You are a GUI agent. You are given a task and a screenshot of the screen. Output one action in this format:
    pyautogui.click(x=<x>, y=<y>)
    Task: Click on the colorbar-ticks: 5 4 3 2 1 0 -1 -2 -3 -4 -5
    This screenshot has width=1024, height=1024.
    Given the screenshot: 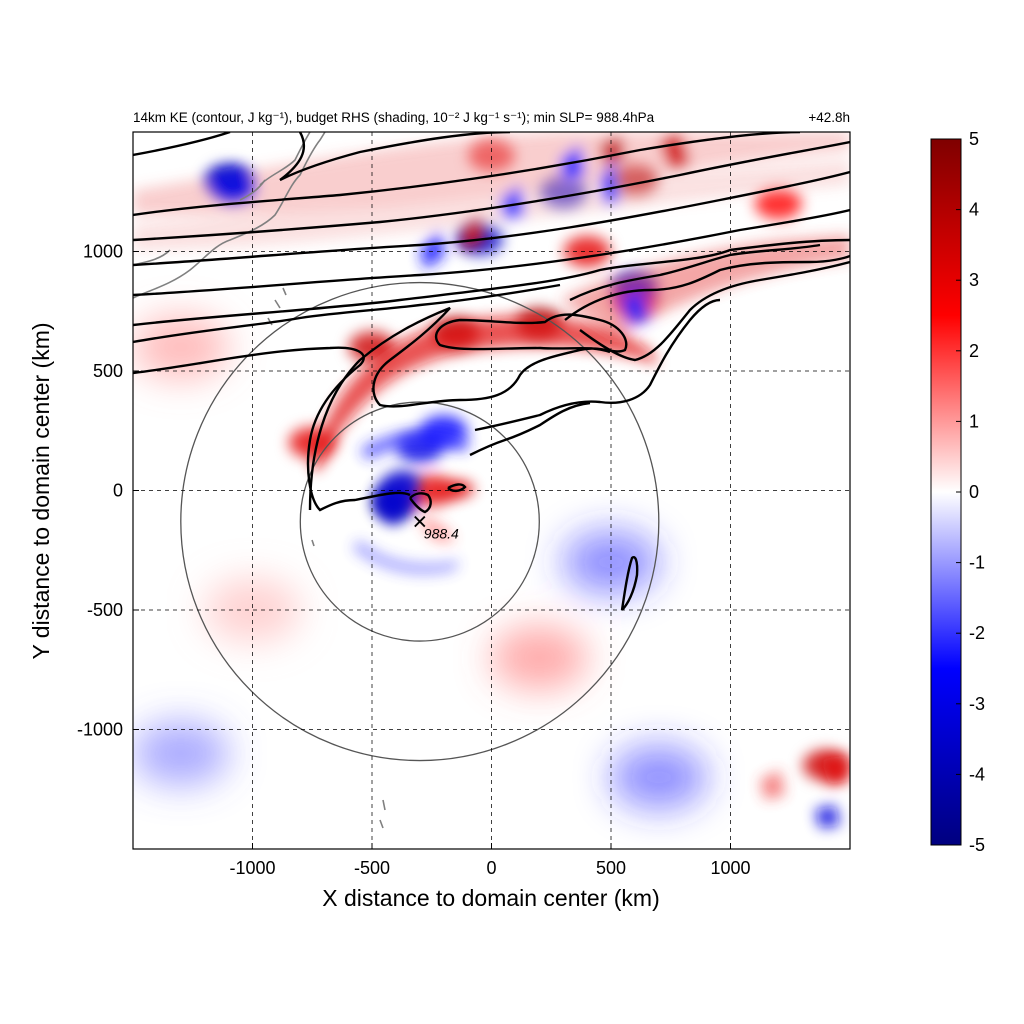 What is the action you would take?
    pyautogui.click(x=970, y=492)
    